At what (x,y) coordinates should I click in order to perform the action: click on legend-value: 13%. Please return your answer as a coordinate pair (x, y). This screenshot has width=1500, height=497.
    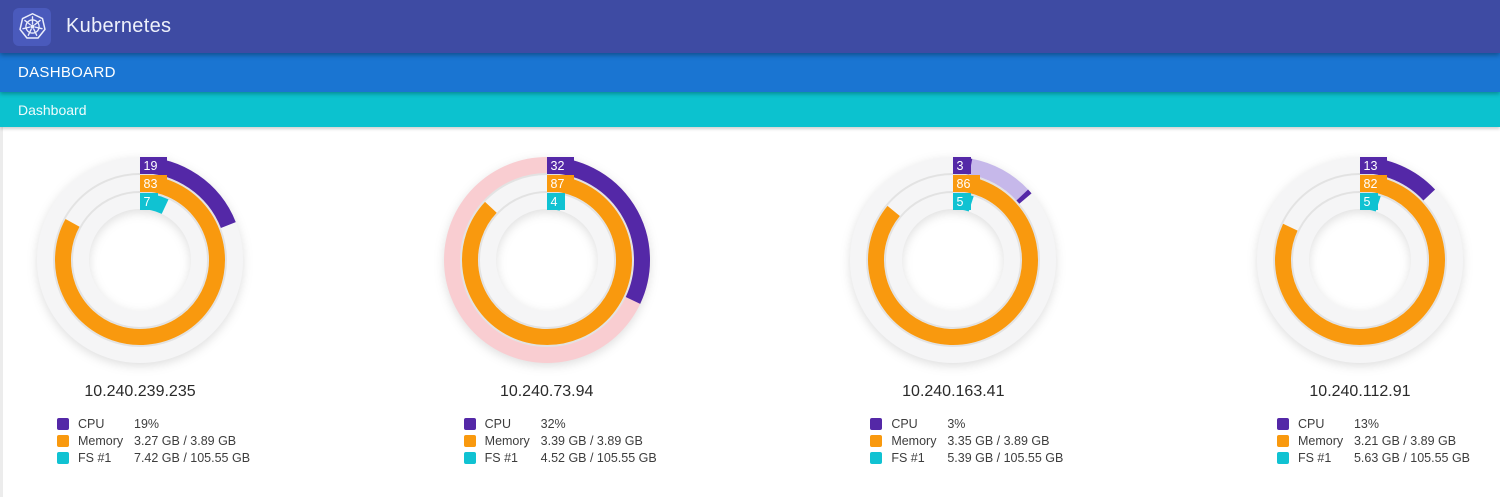
    Looking at the image, I should click on (1366, 423).